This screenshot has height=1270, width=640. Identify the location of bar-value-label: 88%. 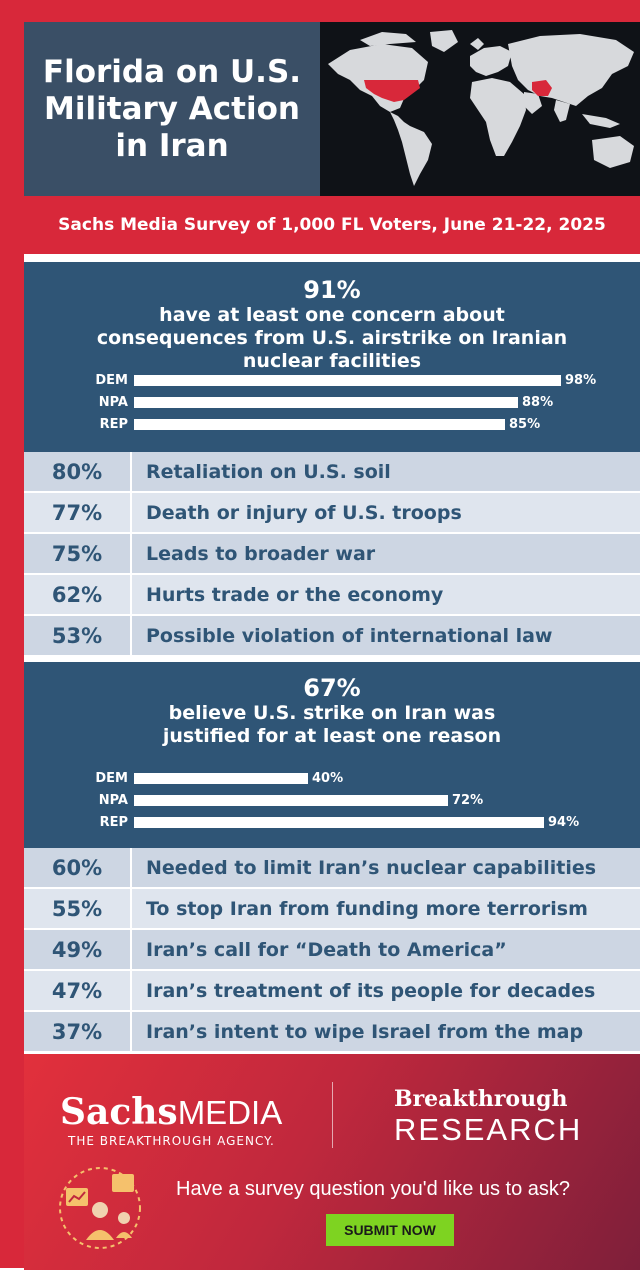
(538, 402).